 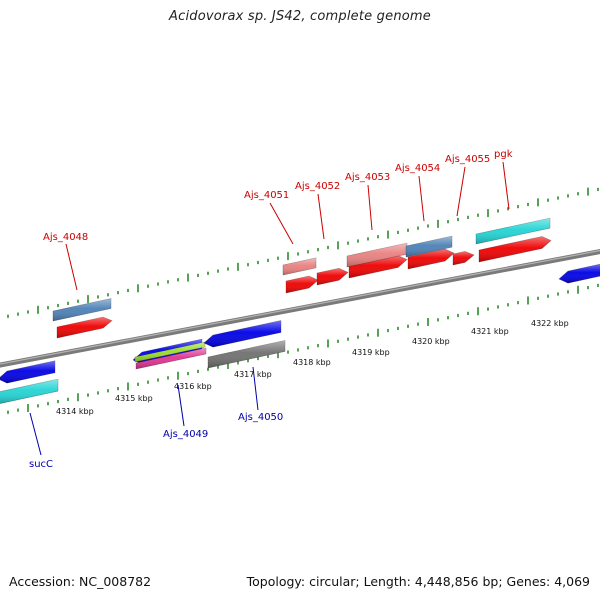 What do you see at coordinates (299, 266) in the screenshot?
I see `gene-ajs-4051-feature` at bounding box center [299, 266].